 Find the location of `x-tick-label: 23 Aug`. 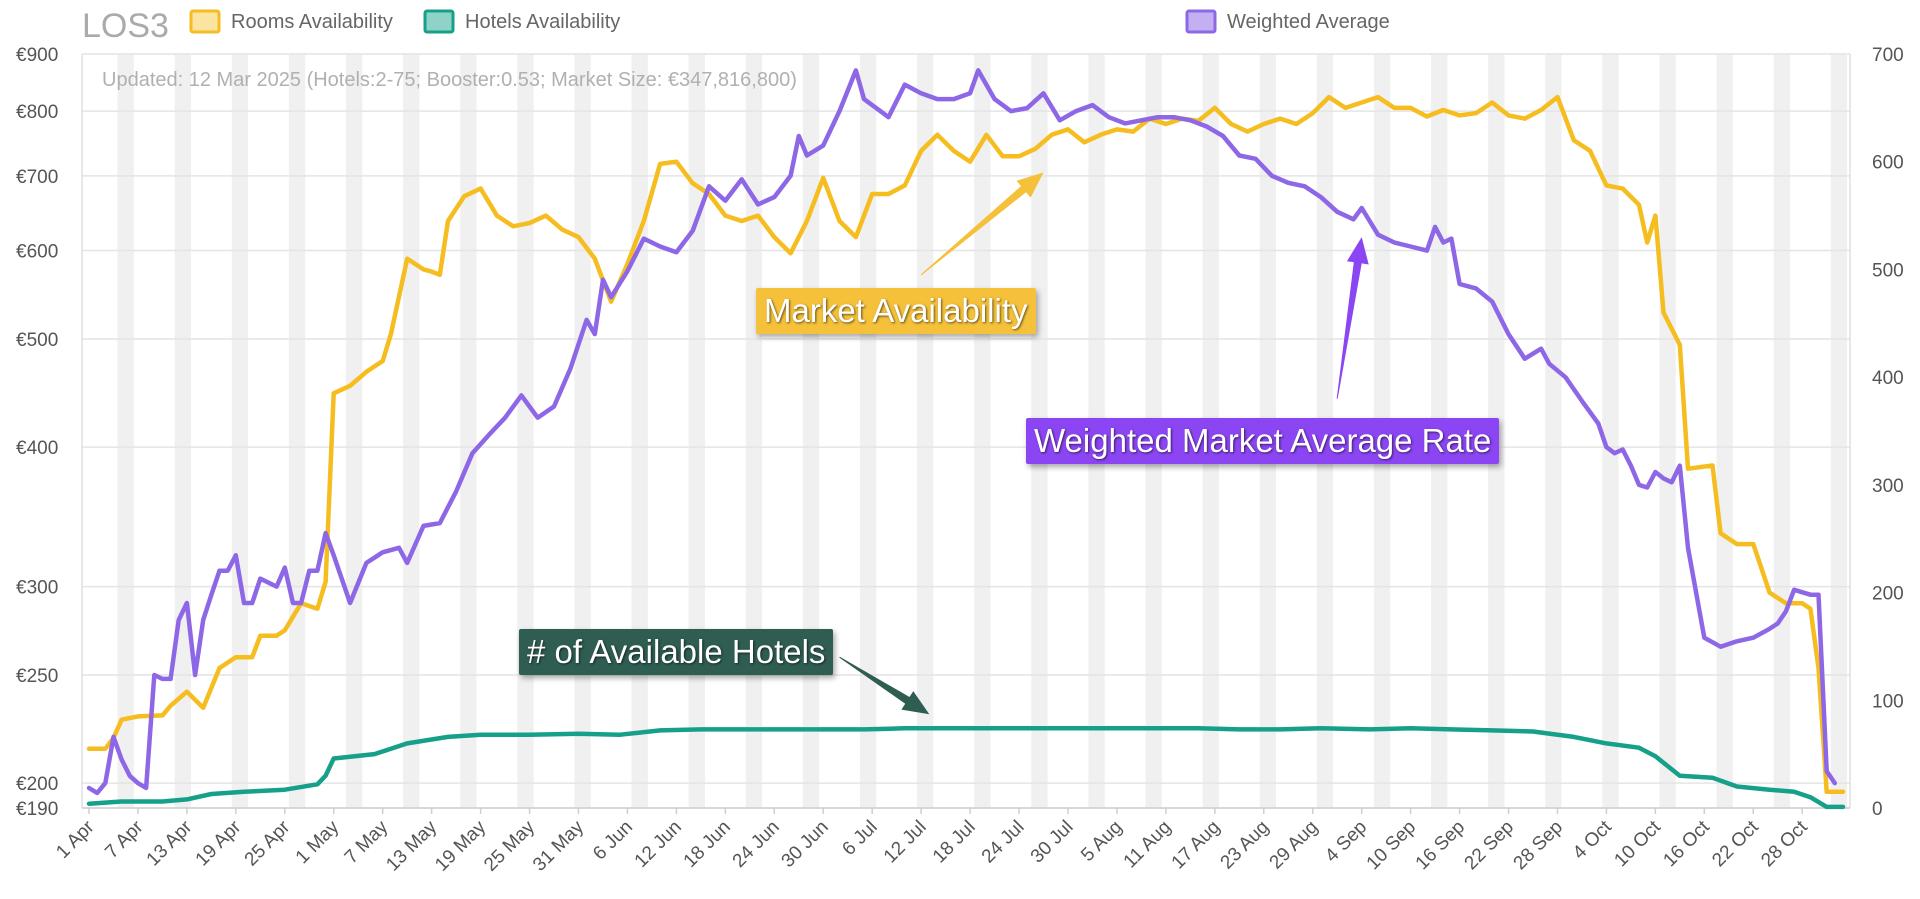

x-tick-label: 23 Aug is located at coordinates (1245, 845).